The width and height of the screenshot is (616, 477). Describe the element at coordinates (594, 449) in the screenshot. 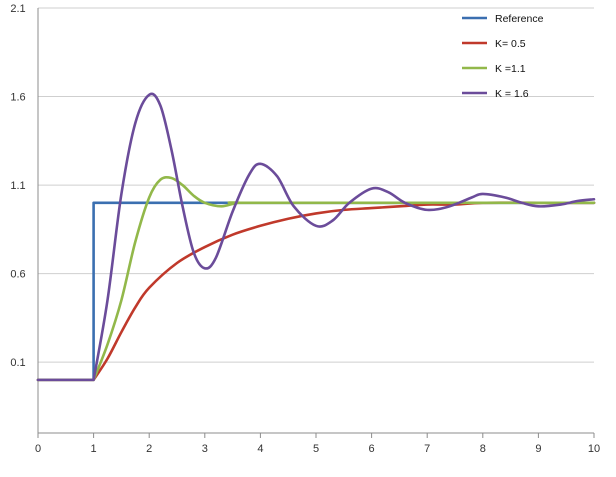

I see `x-tick-label: 10` at that location.